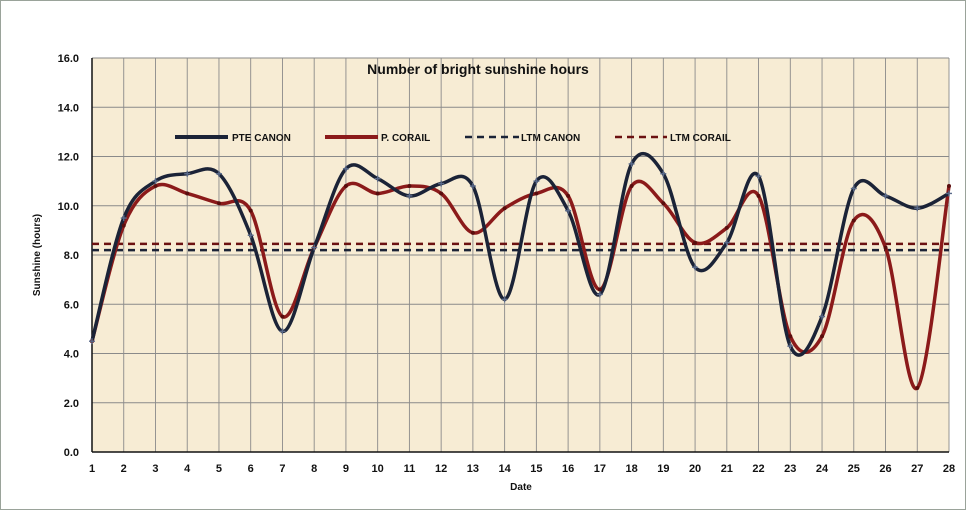 The height and width of the screenshot is (510, 966). Describe the element at coordinates (790, 469) in the screenshot. I see `x-tick-label: 23` at that location.